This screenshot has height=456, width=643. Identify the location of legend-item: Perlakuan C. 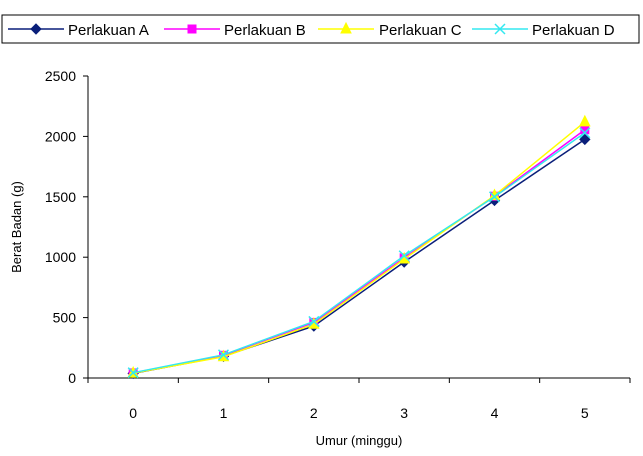
(390, 30).